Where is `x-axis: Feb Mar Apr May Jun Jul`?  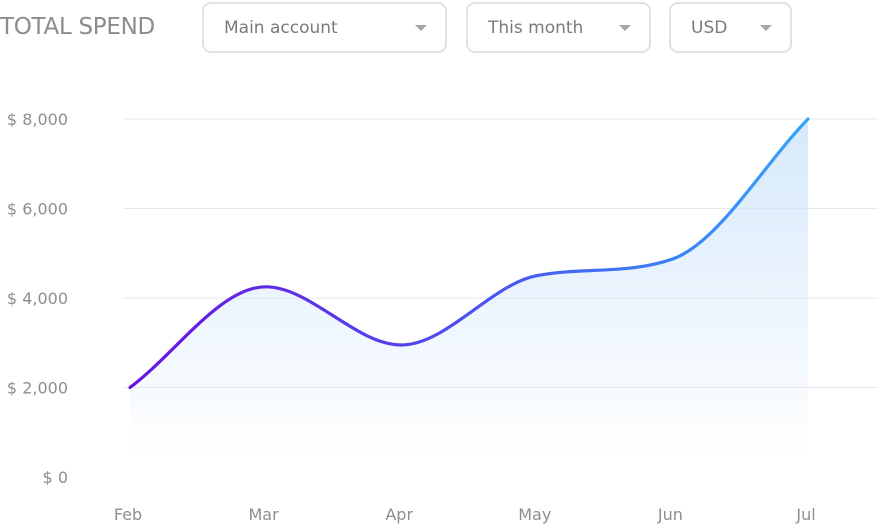
x-axis: Feb Mar Apr May Jun Jul is located at coordinates (465, 514).